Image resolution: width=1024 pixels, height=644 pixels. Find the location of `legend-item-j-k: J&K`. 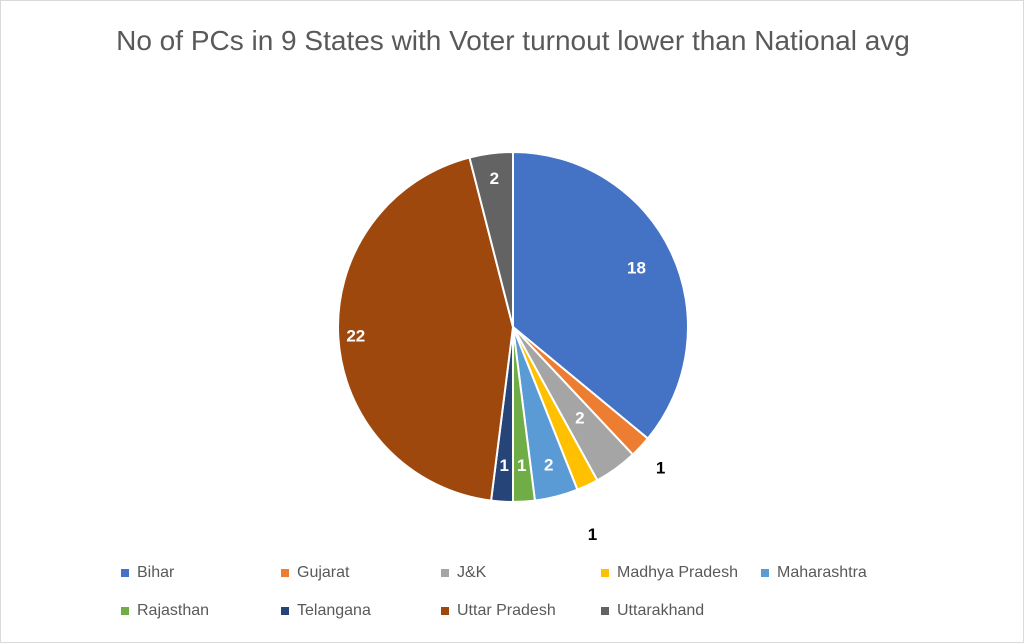

legend-item-j-k: J&K is located at coordinates (463, 573).